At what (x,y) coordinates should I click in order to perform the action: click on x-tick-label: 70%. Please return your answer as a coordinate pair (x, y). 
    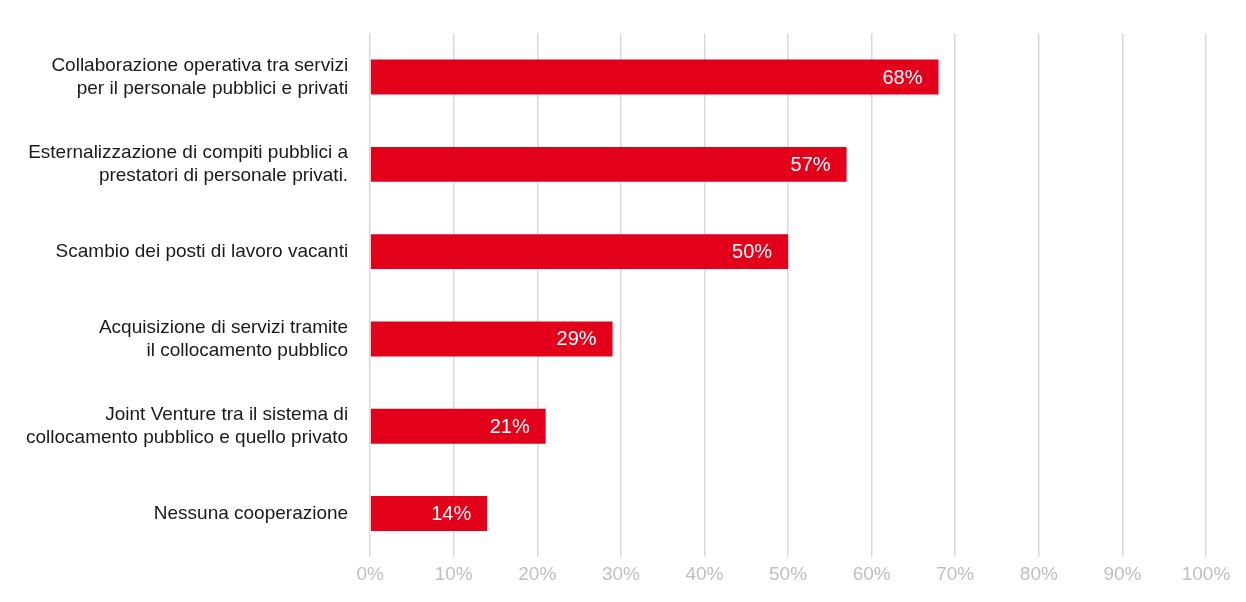
    Looking at the image, I should click on (955, 573).